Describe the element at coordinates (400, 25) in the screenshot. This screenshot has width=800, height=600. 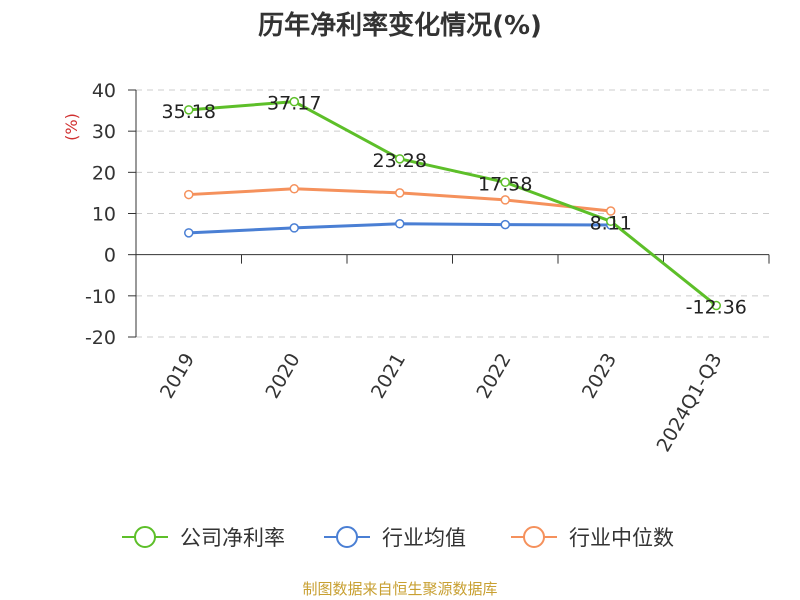
I see `chart-title: 历年净利率变化情况(%)` at that location.